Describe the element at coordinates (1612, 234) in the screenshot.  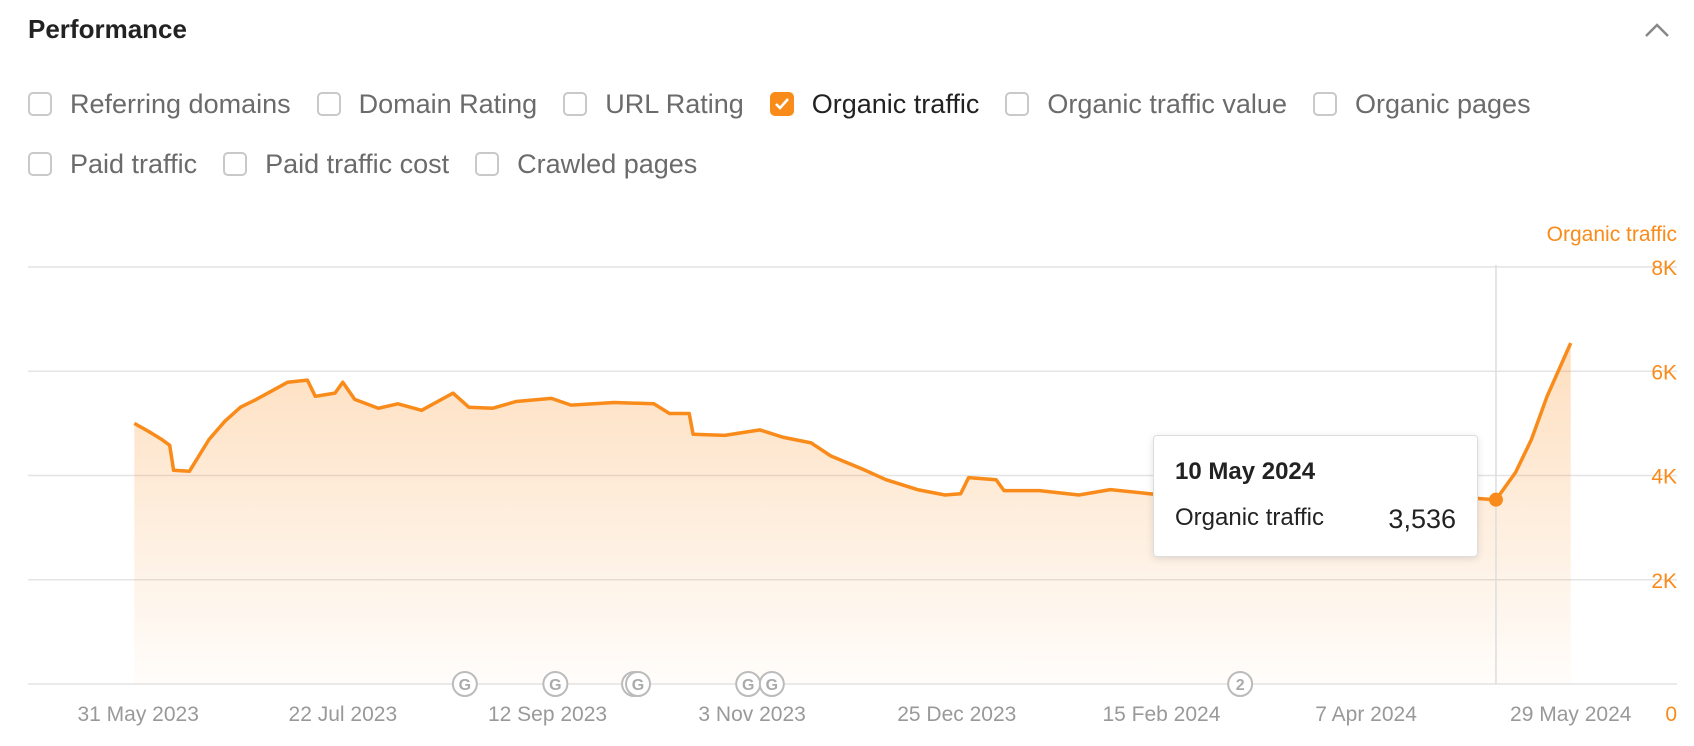
I see `y-axis-title: Organic traffic` at that location.